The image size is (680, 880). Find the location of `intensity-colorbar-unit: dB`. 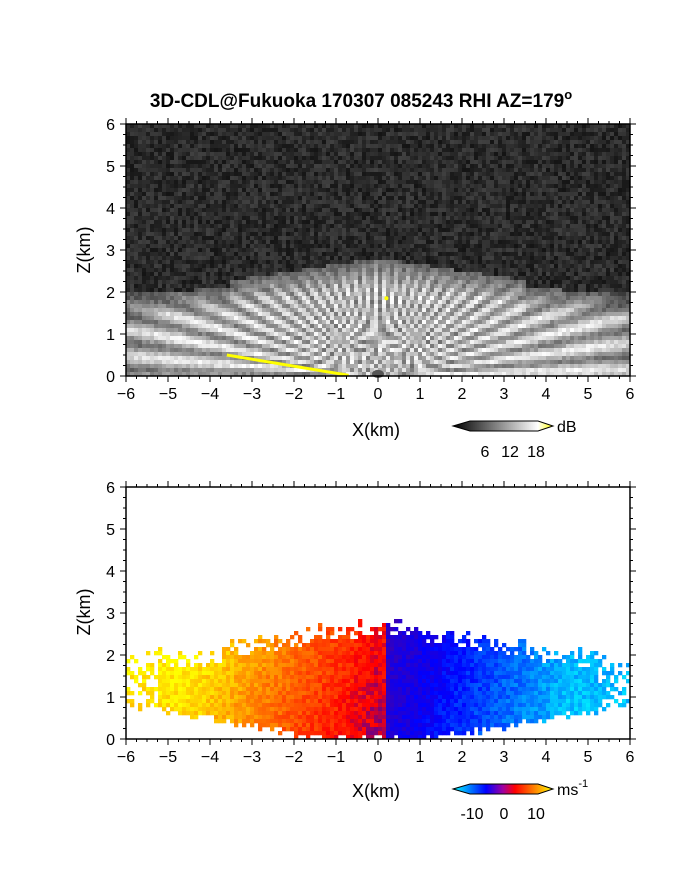

intensity-colorbar-unit: dB is located at coordinates (567, 427).